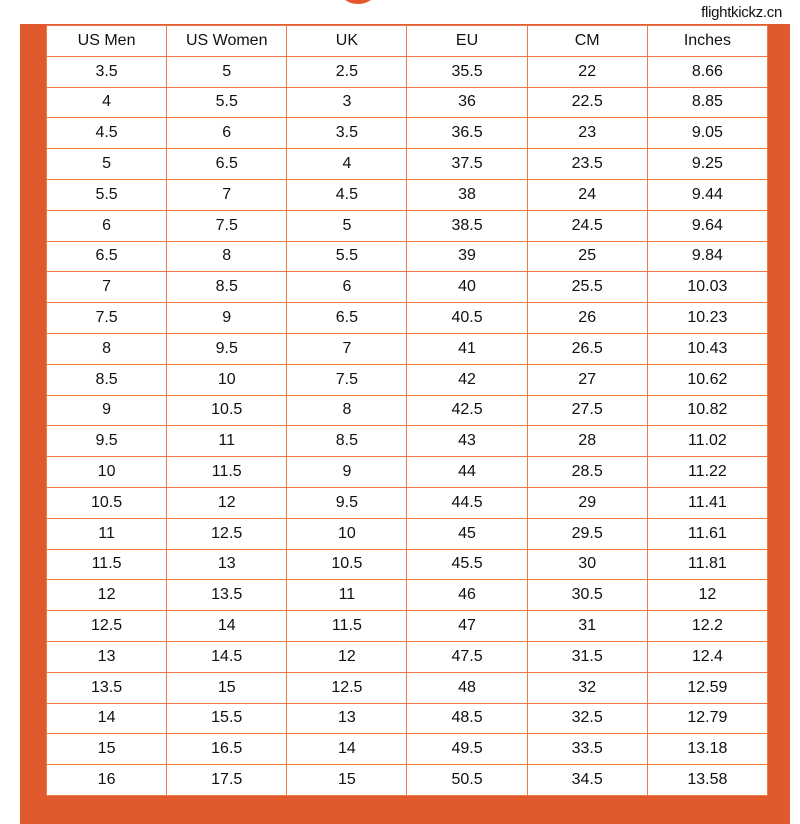 The image size is (800, 824). I want to click on table-cell: 15.5, so click(227, 718).